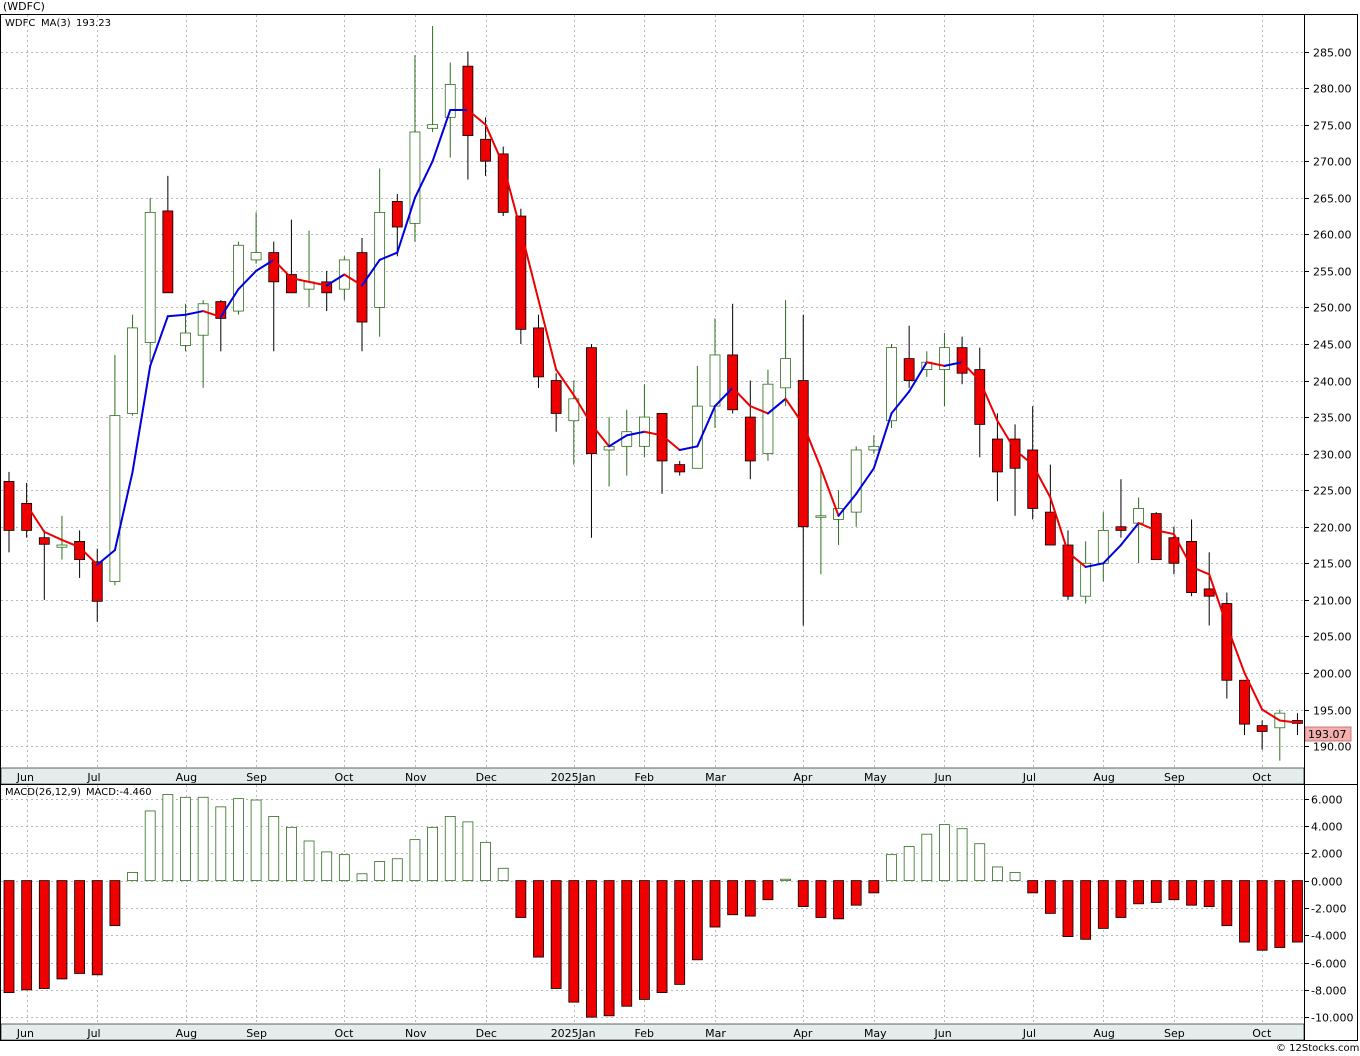  I want to click on ma-label: MA(3), so click(56, 23).